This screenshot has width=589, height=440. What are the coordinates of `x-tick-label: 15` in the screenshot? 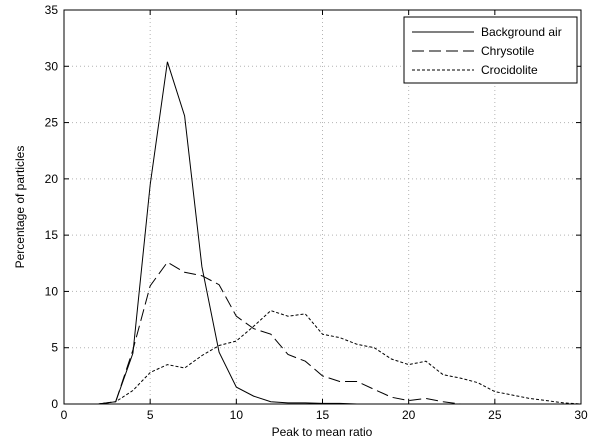 It's located at (323, 415).